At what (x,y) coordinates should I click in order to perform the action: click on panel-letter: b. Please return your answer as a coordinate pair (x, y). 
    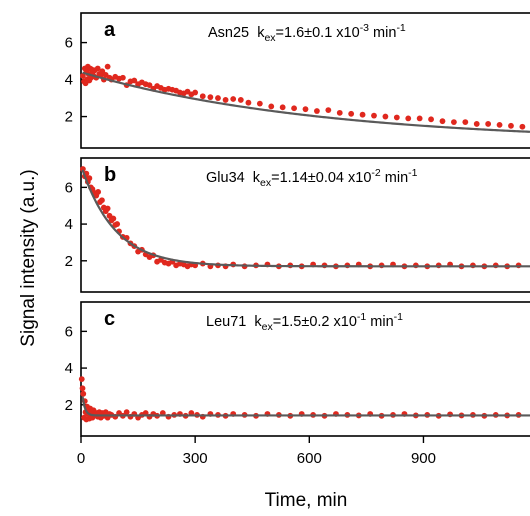
    Looking at the image, I should click on (110, 175).